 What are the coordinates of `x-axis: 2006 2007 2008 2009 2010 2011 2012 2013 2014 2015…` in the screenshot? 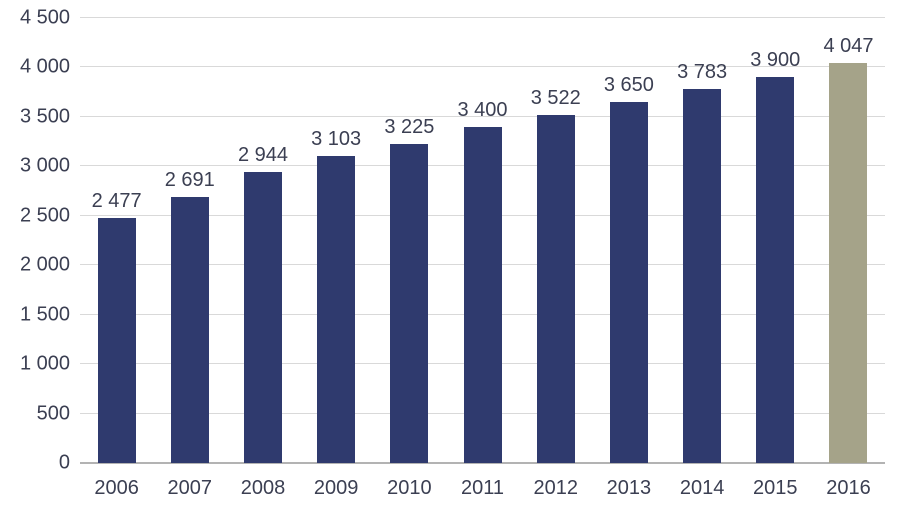 It's located at (482, 488).